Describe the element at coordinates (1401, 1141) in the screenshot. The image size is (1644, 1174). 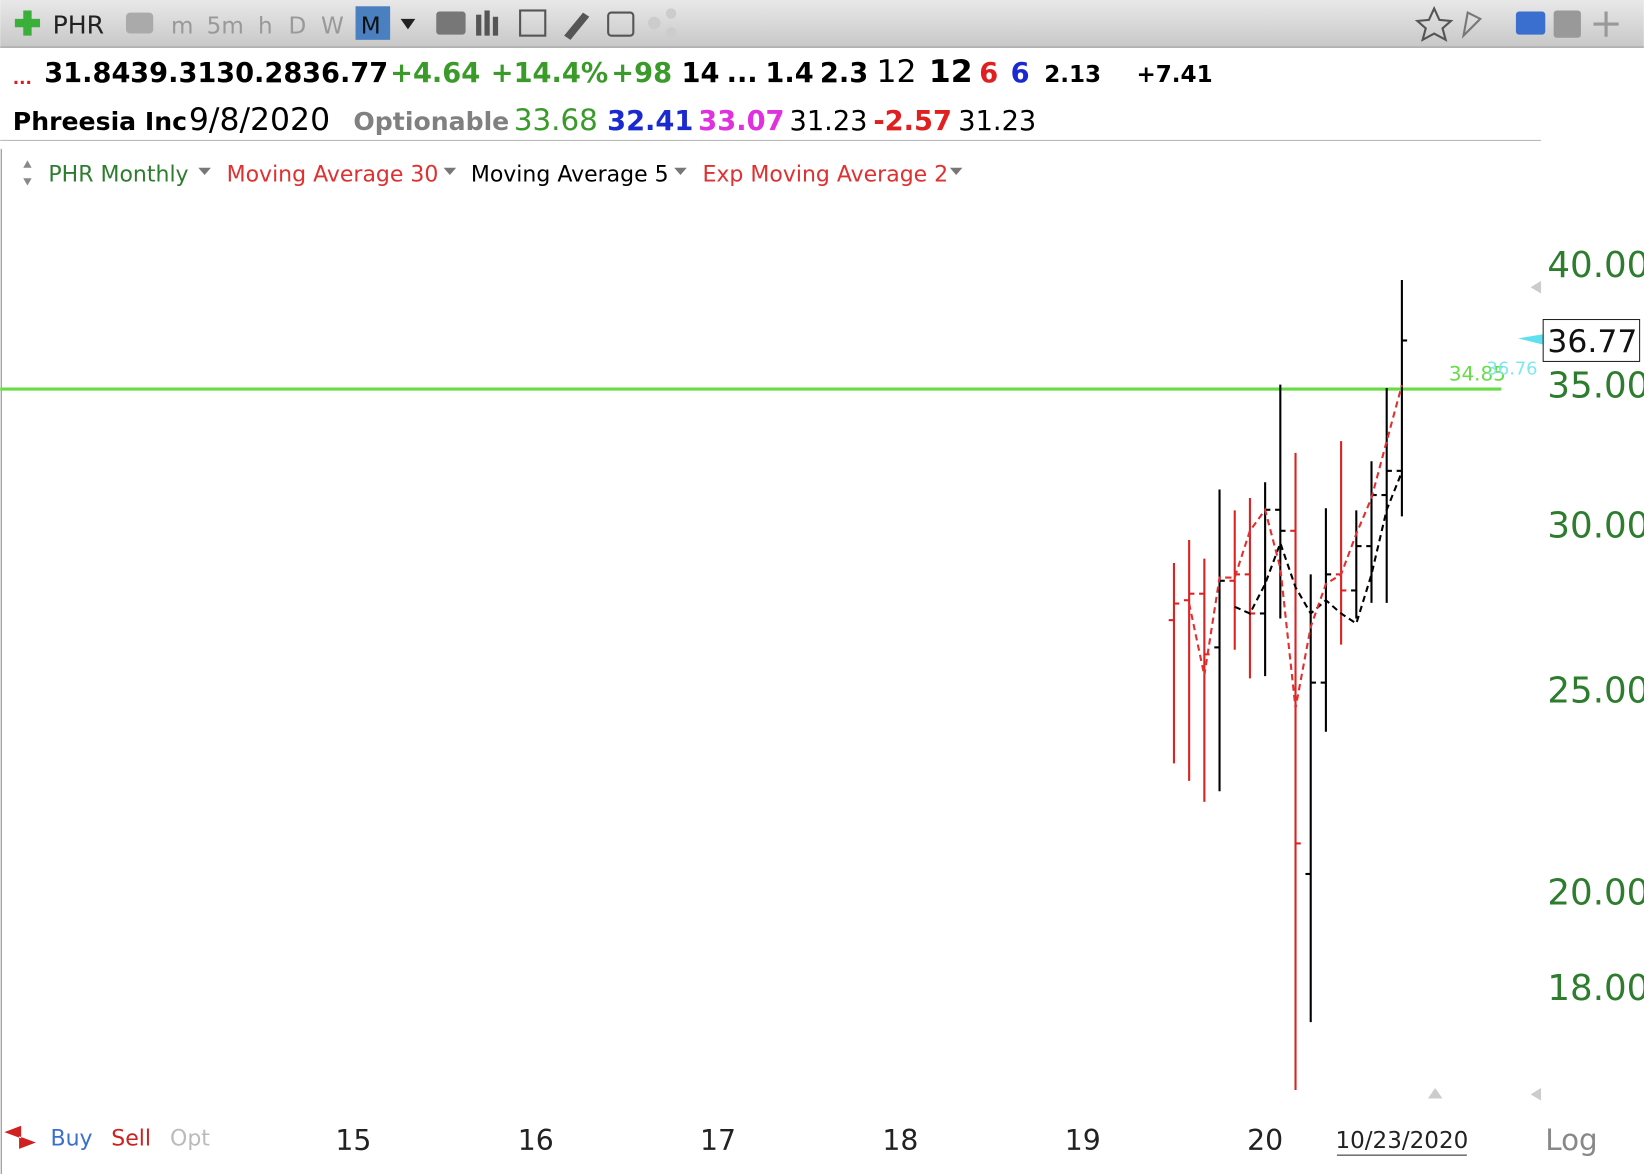
I see `cursor-date: 10/23/2020` at that location.